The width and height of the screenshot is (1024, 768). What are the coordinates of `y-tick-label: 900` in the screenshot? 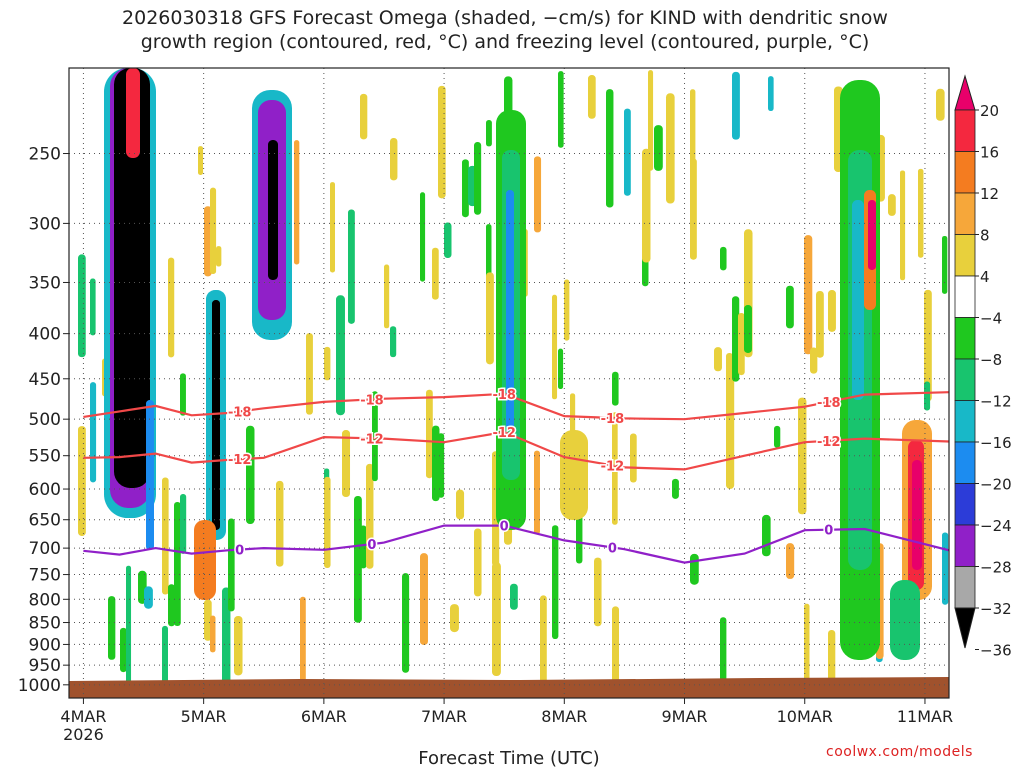 It's located at (45, 645).